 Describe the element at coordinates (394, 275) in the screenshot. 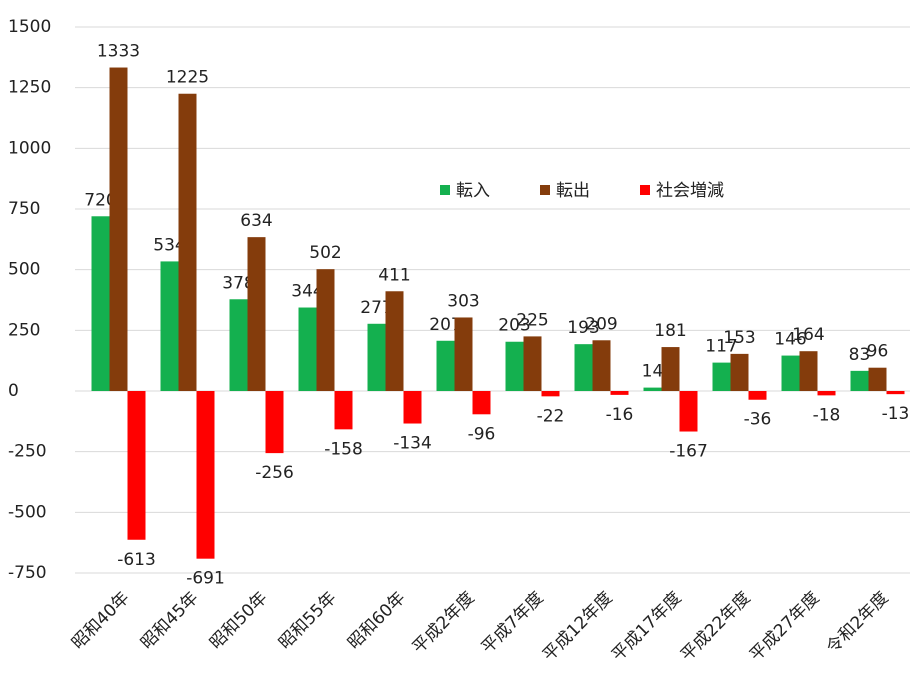

I see `data-label: 411` at that location.